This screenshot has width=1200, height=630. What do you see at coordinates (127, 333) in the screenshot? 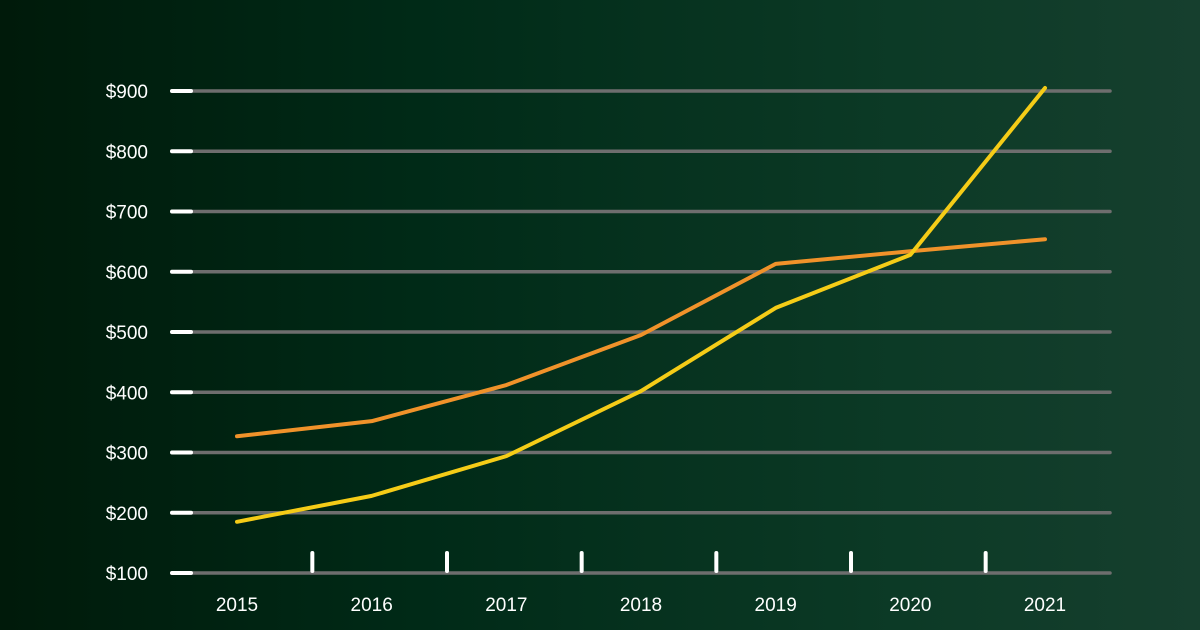
I see `y-tick-label: $500` at bounding box center [127, 333].